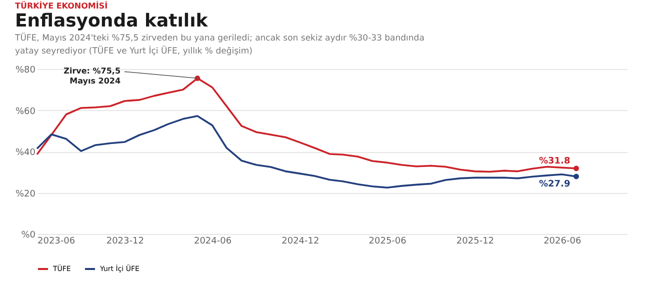 The image size is (656, 300). What do you see at coordinates (25, 194) in the screenshot?
I see `y-tick-label: %20` at bounding box center [25, 194].